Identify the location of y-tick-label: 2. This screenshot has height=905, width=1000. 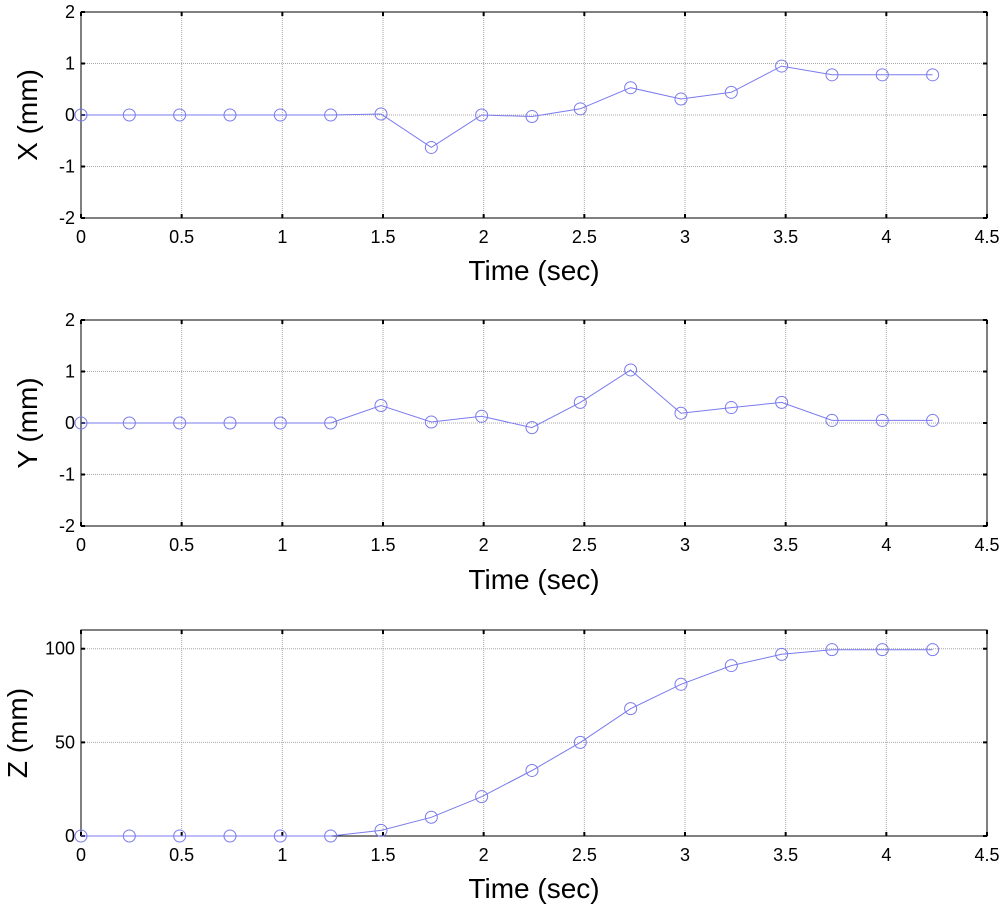
(70, 320).